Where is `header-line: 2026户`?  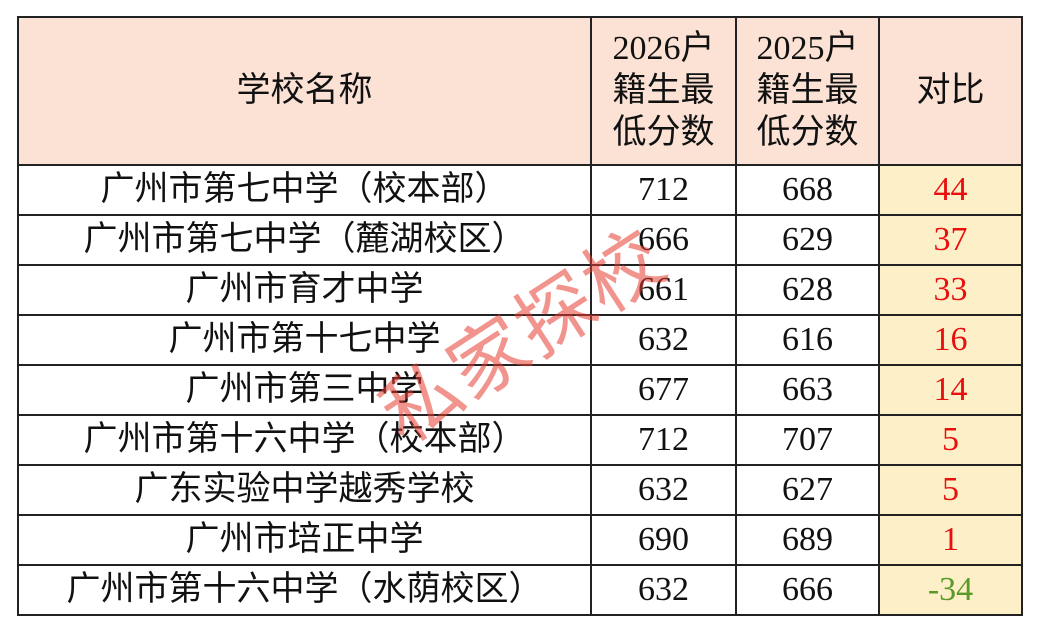 header-line: 2026户 is located at coordinates (663, 48).